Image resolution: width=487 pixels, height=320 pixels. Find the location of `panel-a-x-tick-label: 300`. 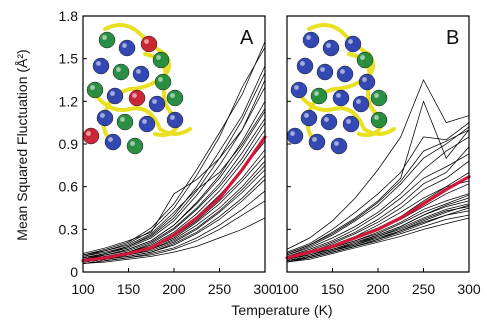

panel-a-x-tick-label: 300 is located at coordinates (265, 289).